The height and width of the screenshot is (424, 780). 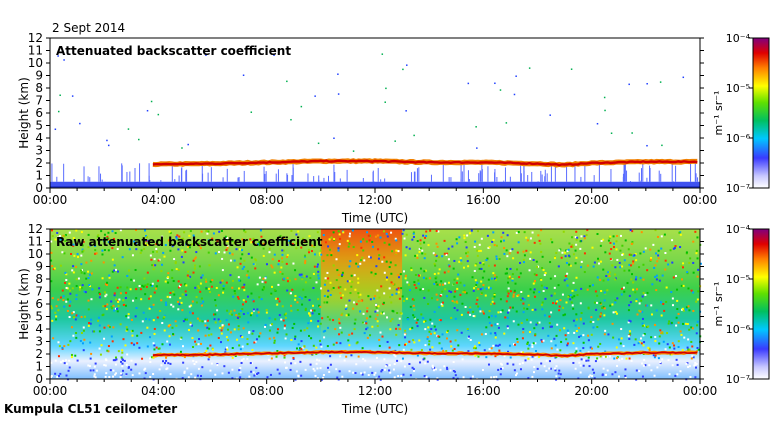 What do you see at coordinates (738, 229) in the screenshot?
I see `colorbar-tick-label: 10⁻⁴` at bounding box center [738, 229].